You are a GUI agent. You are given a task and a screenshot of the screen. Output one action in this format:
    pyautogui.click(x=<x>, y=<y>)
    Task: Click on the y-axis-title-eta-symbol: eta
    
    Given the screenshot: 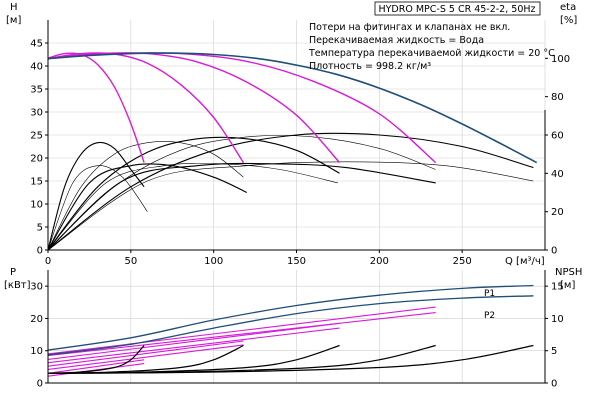 What is the action you would take?
    pyautogui.click(x=568, y=7)
    